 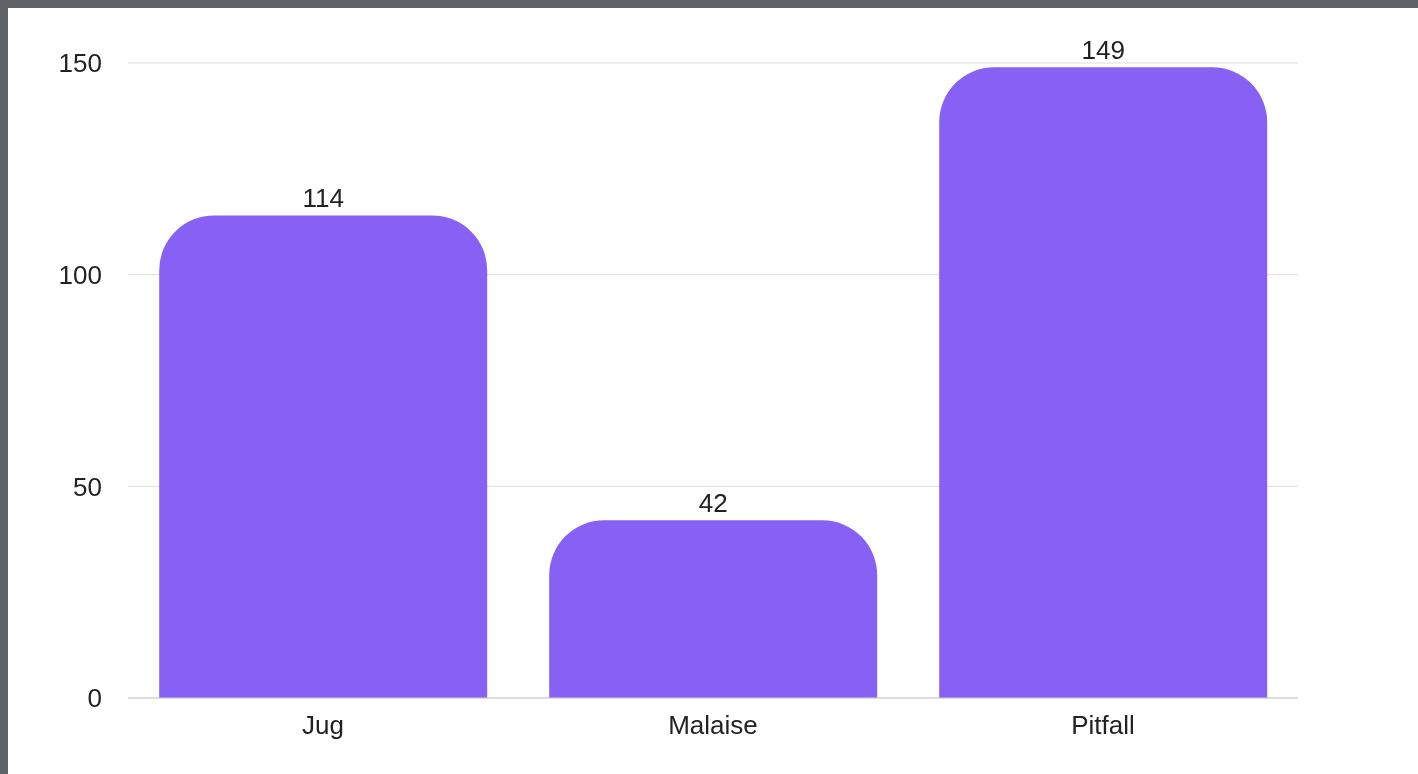 I want to click on y-tick-label: 50, so click(x=87, y=486).